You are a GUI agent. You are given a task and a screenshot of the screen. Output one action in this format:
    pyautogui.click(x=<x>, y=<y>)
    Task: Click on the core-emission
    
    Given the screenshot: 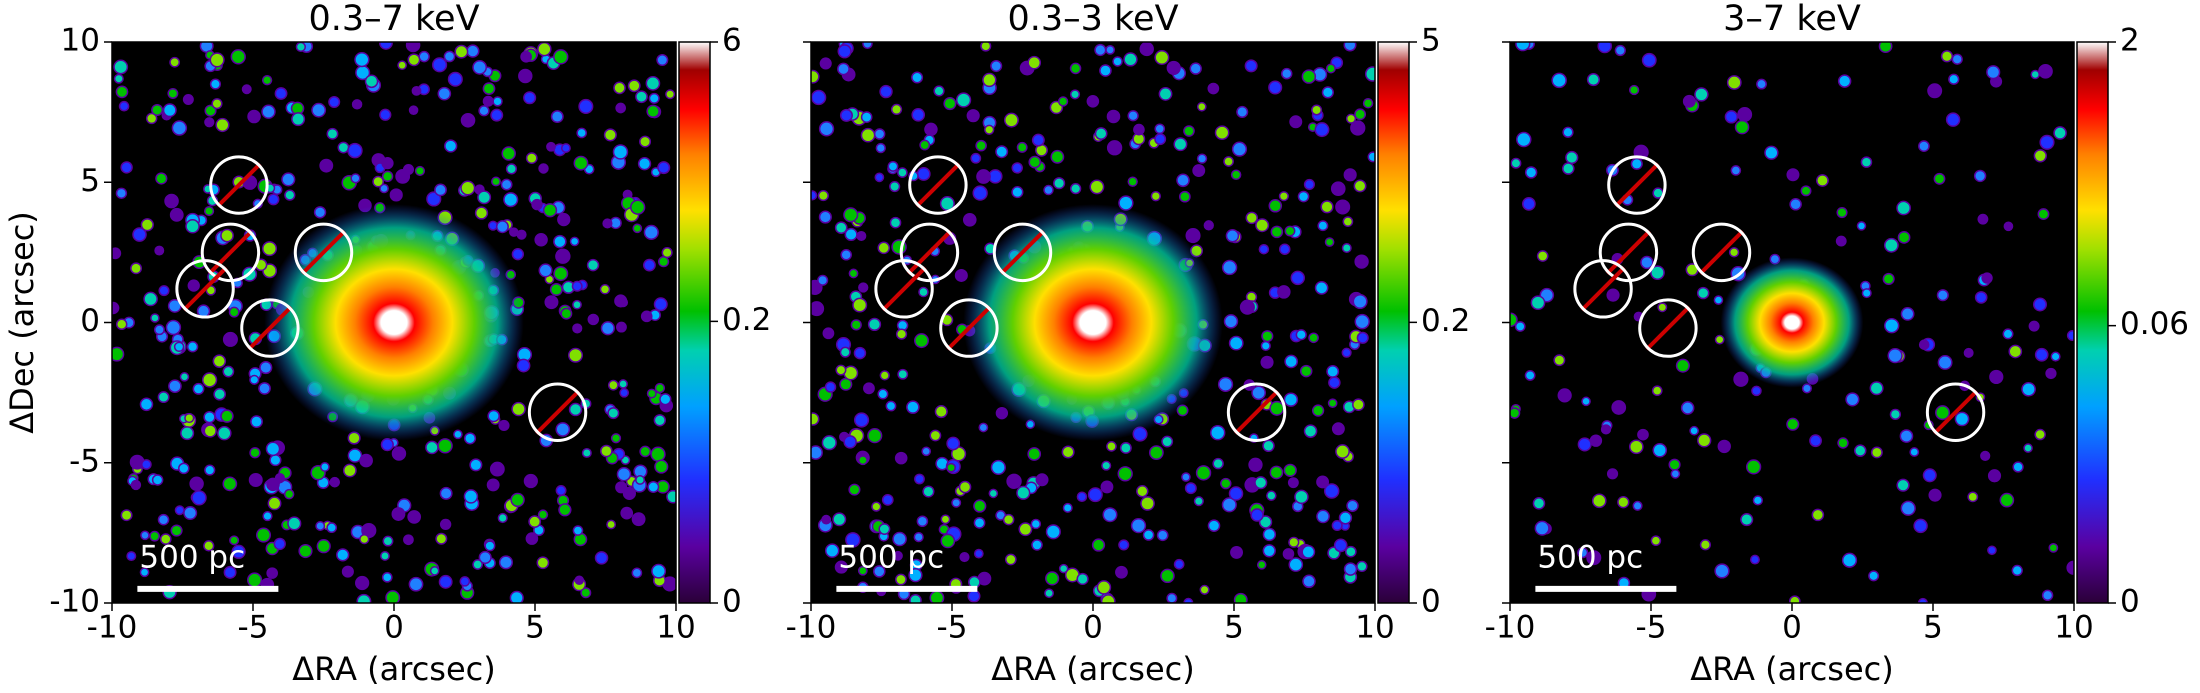 What is the action you would take?
    pyautogui.click(x=394, y=322)
    